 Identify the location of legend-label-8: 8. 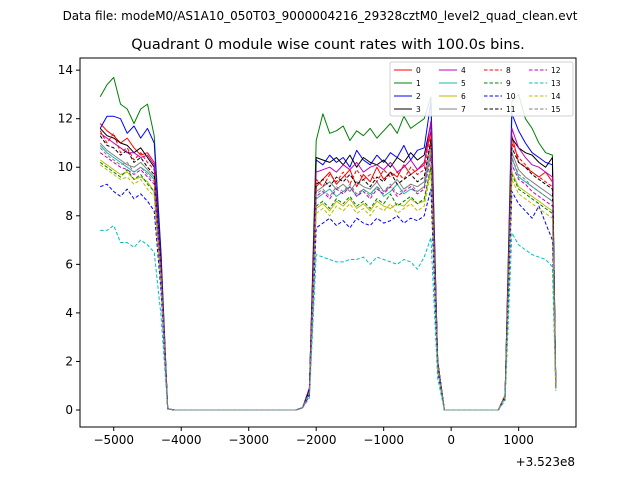
(508, 70).